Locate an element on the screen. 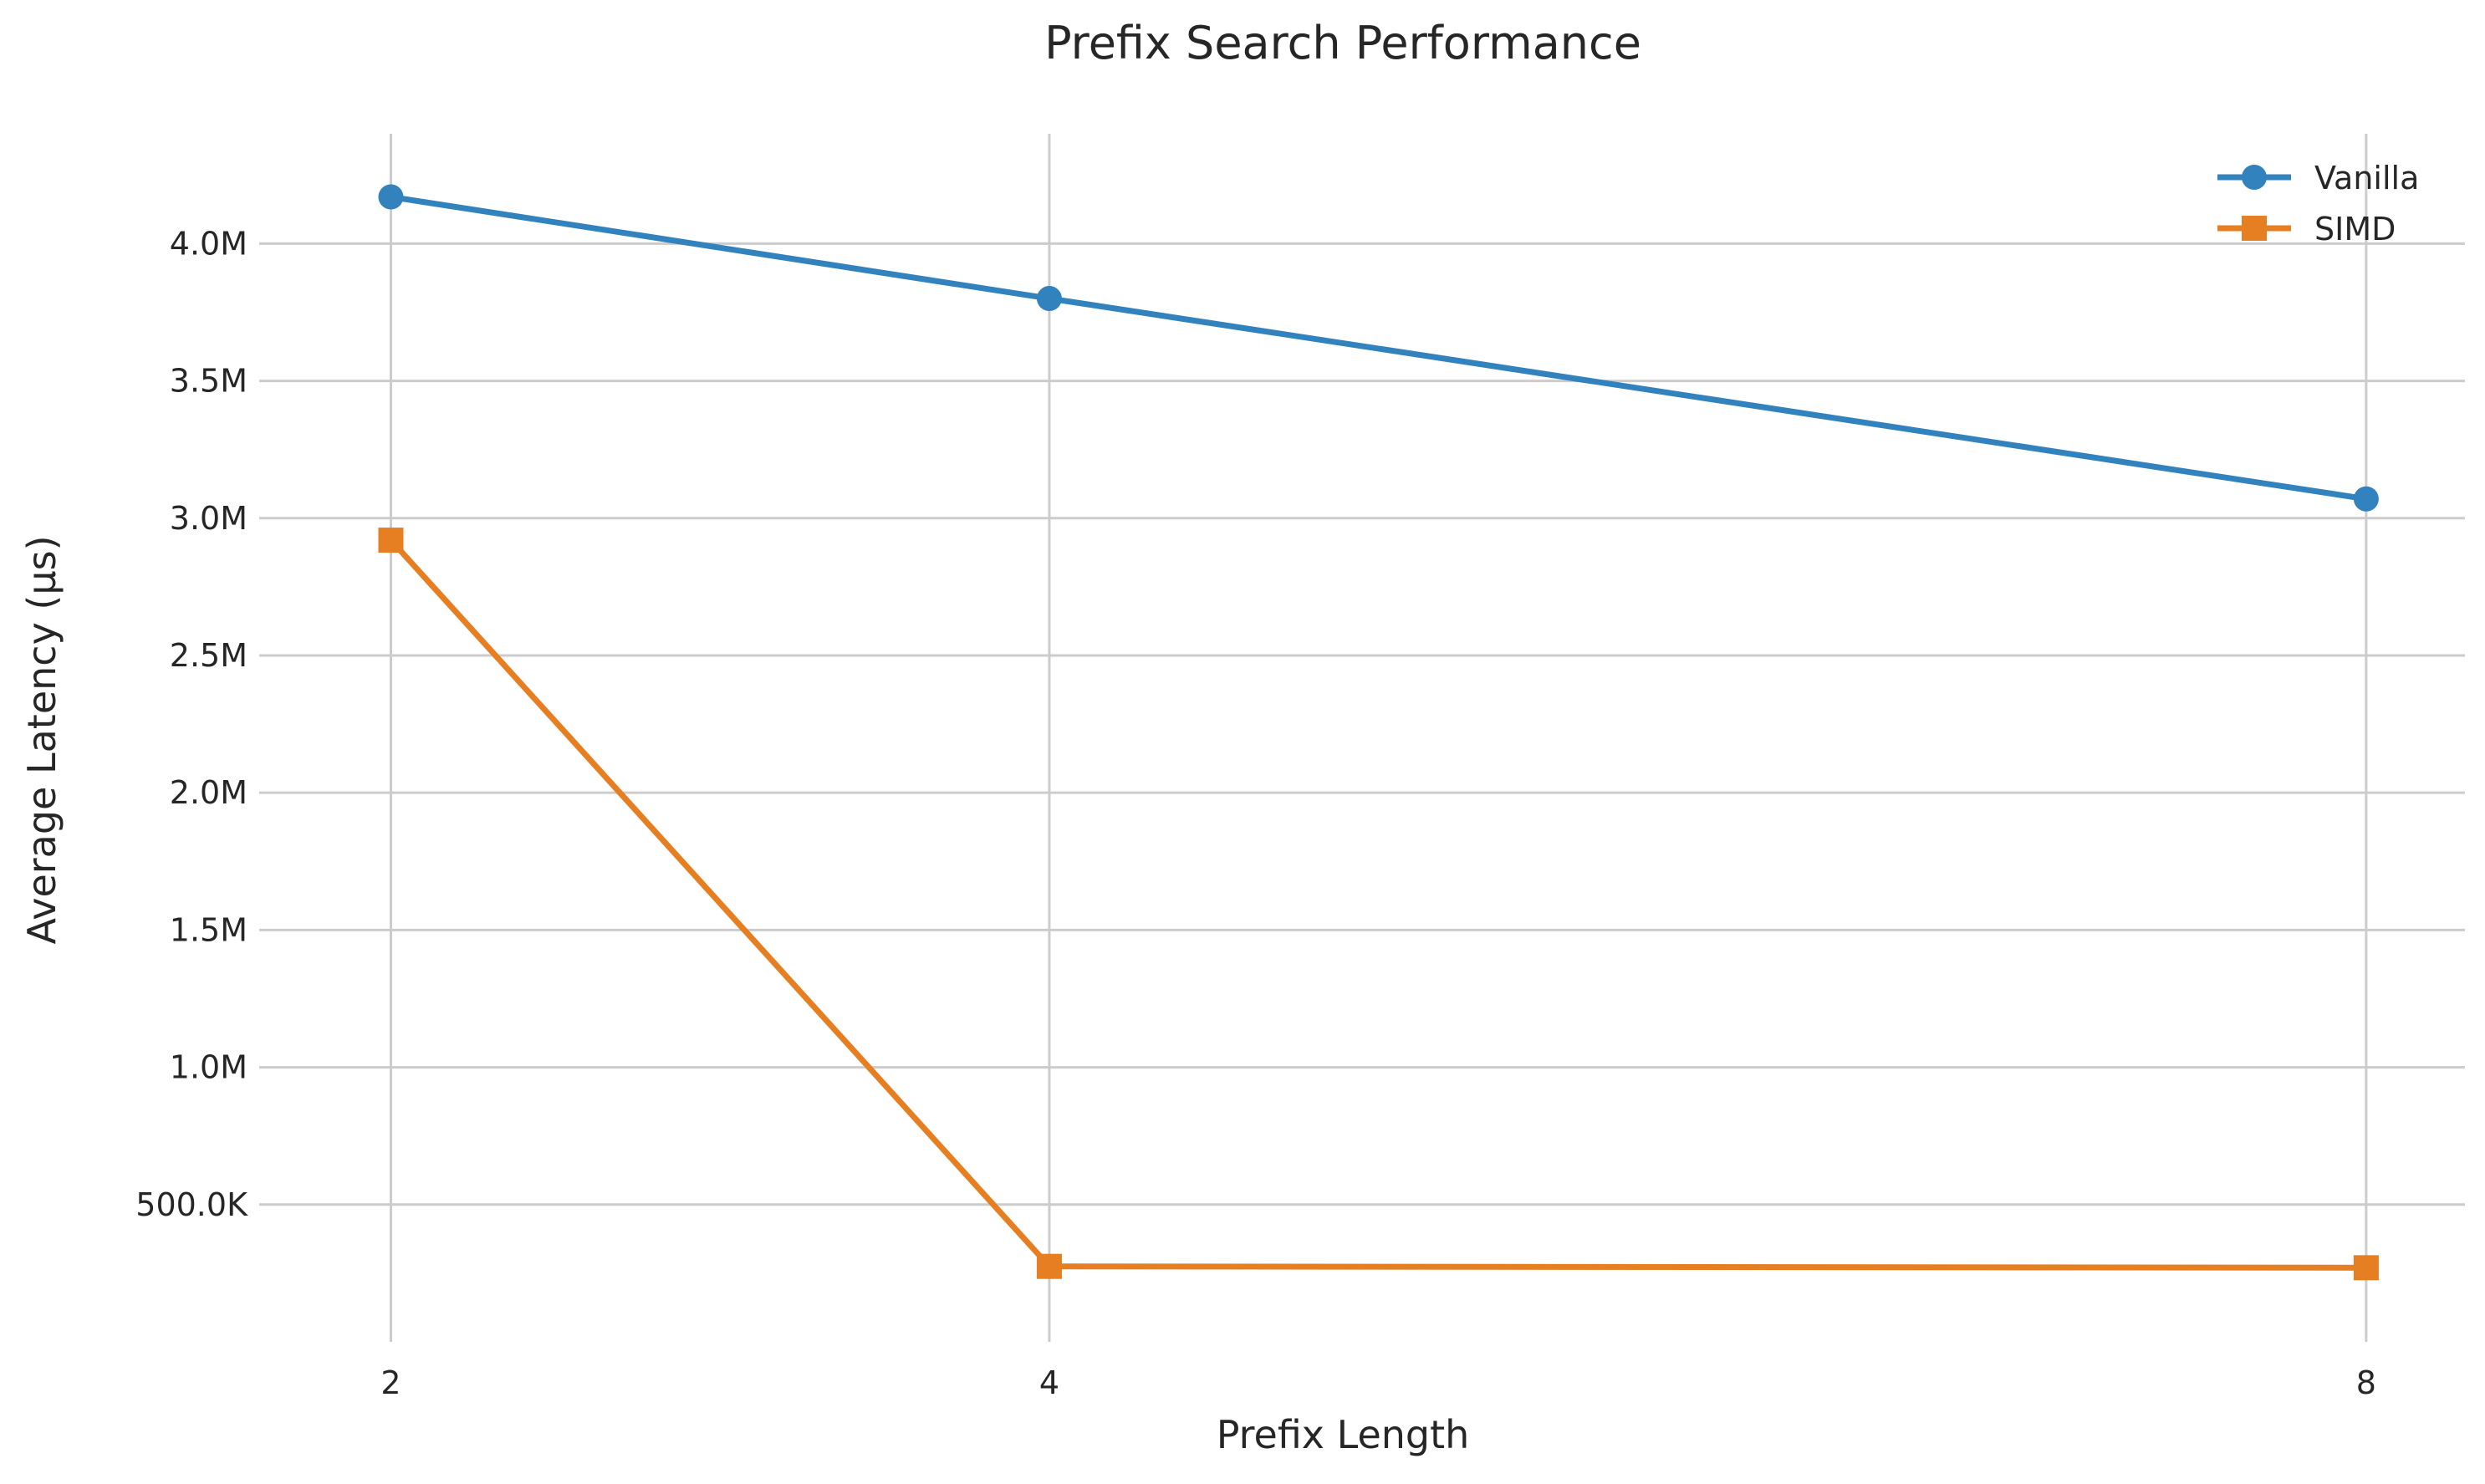 The width and height of the screenshot is (2485, 1484). x-tick-label: 4 is located at coordinates (1049, 1382).